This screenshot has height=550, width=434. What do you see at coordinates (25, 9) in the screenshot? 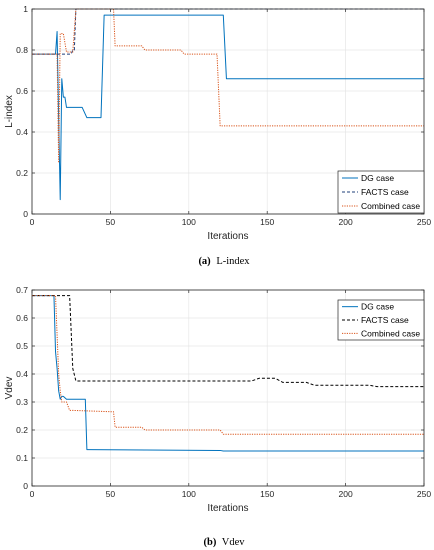
I see `y-tick-label: 1` at bounding box center [25, 9].